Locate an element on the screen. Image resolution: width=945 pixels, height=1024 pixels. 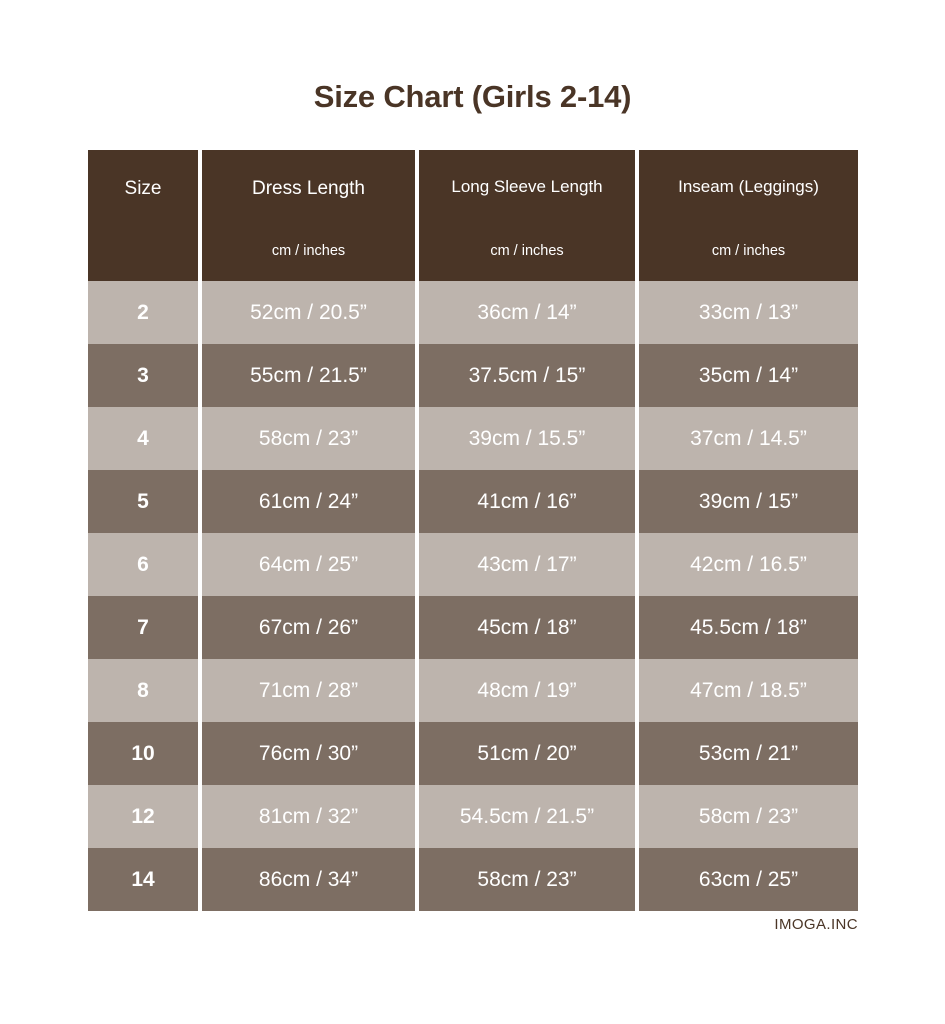
table-row: 7 67cm / 26” 45cm / 18” 45.5cm / 18” is located at coordinates (473, 627).